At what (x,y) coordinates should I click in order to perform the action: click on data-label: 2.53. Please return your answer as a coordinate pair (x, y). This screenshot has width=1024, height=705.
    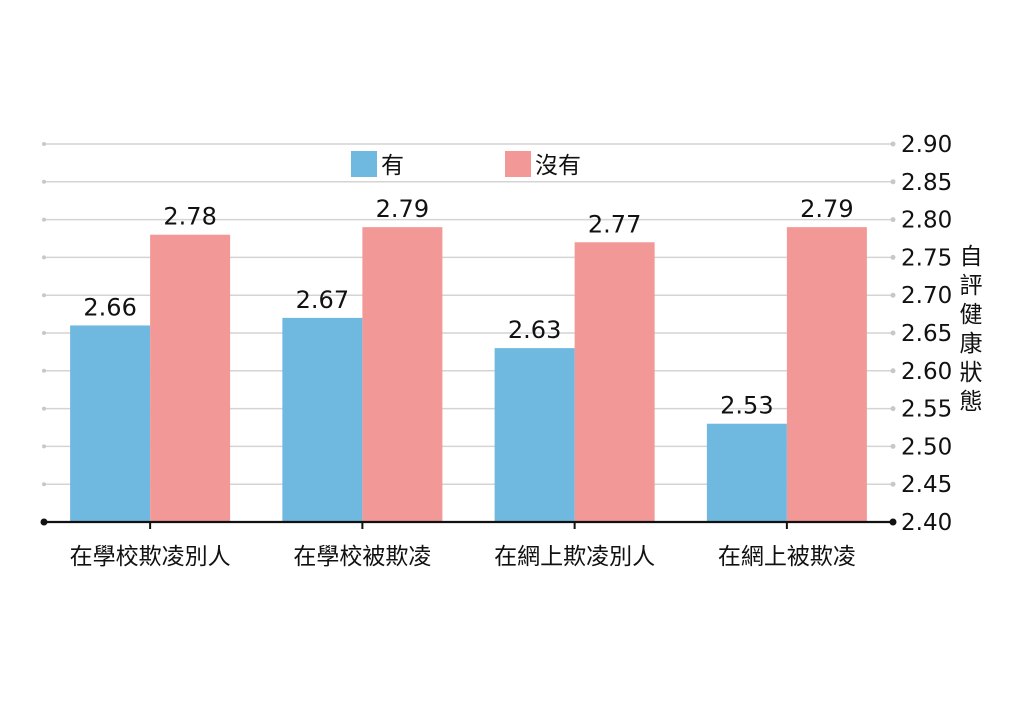
    Looking at the image, I should click on (746, 406).